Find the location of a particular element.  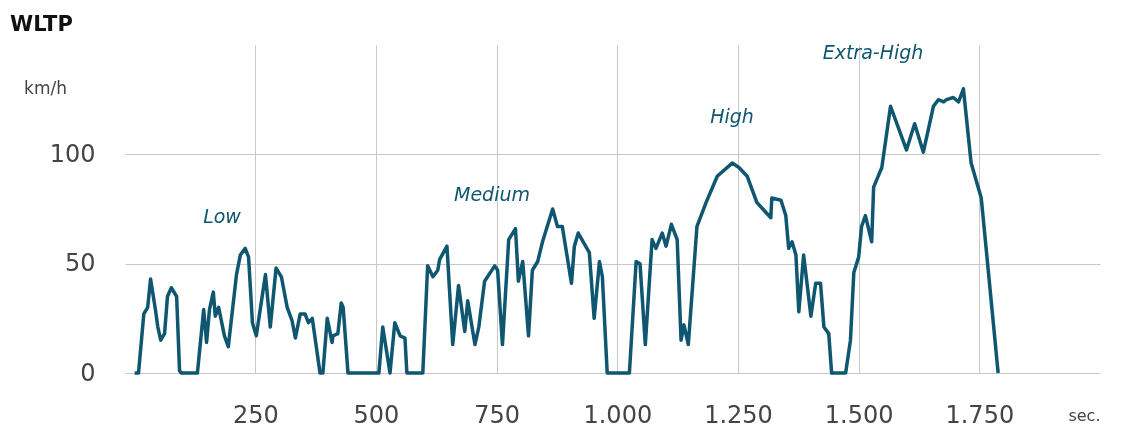

annotation: Extra-High is located at coordinates (873, 52).